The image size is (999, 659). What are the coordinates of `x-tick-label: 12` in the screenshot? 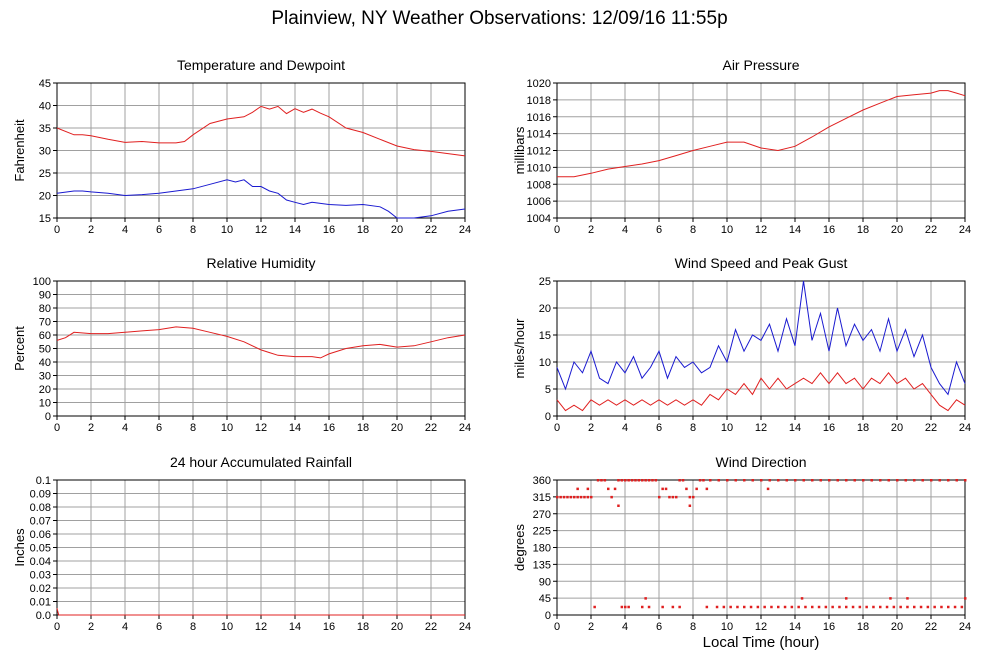 It's located at (261, 627).